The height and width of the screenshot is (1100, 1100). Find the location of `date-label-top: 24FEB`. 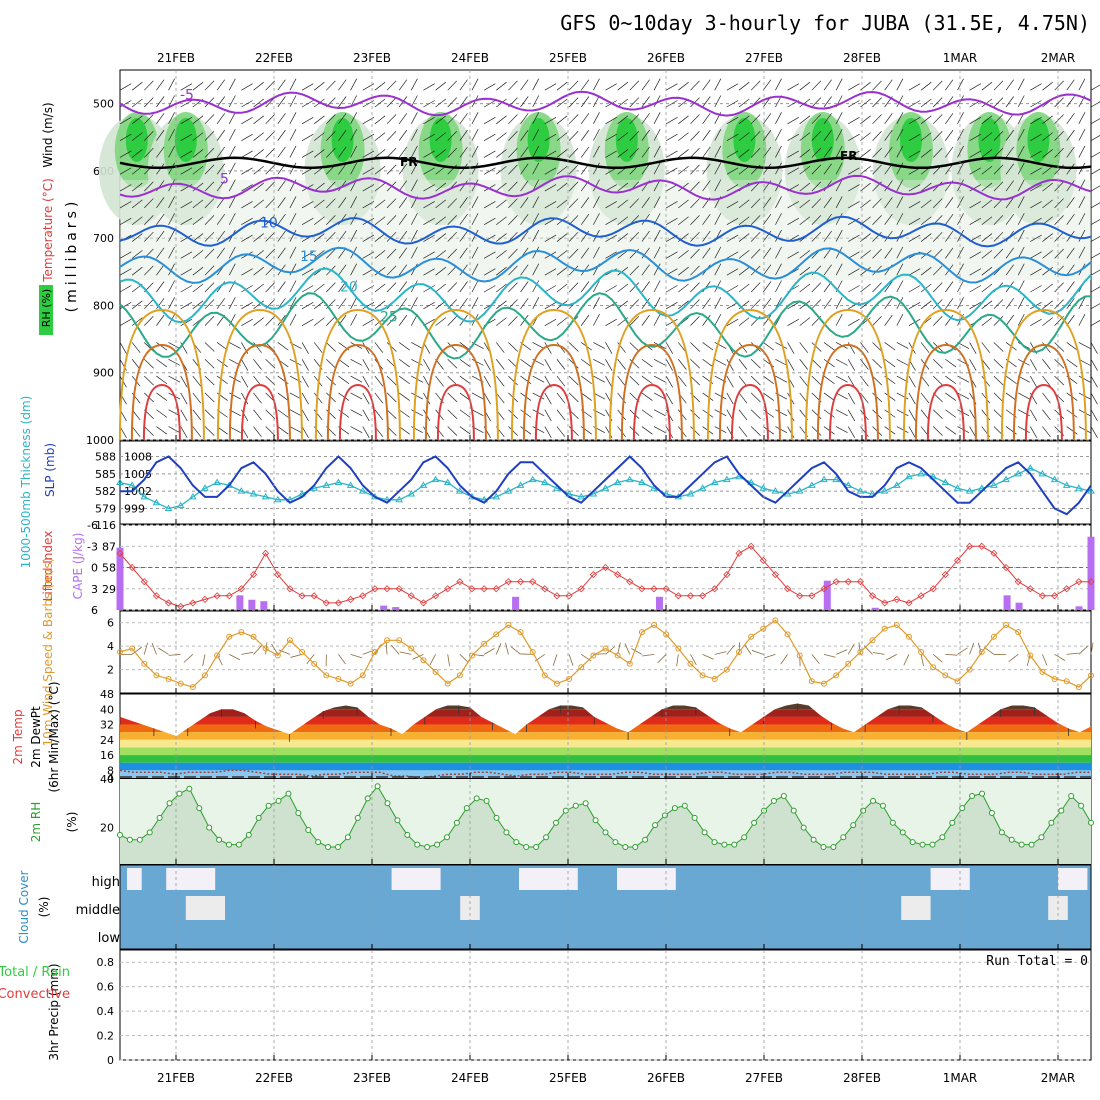

date-label-top: 24FEB is located at coordinates (470, 58).